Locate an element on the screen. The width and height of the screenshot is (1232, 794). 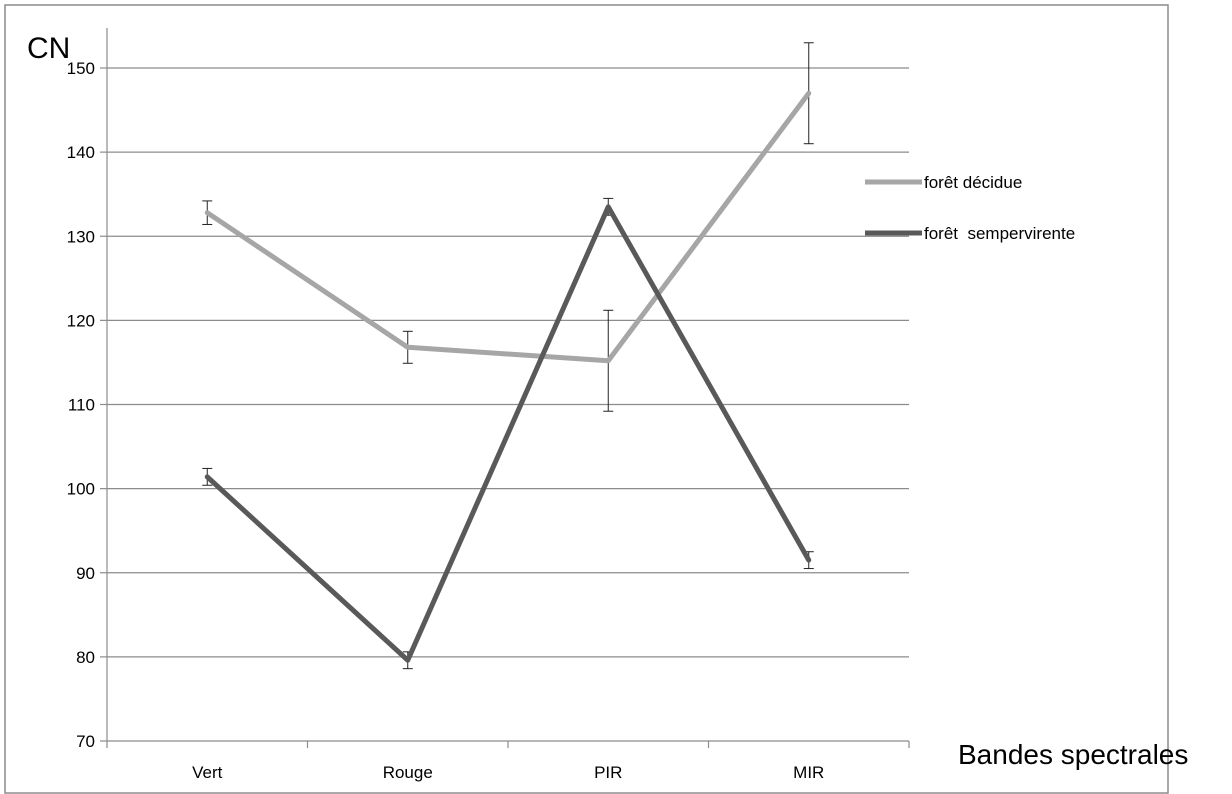
x-tick-label: MIR is located at coordinates (808, 772).